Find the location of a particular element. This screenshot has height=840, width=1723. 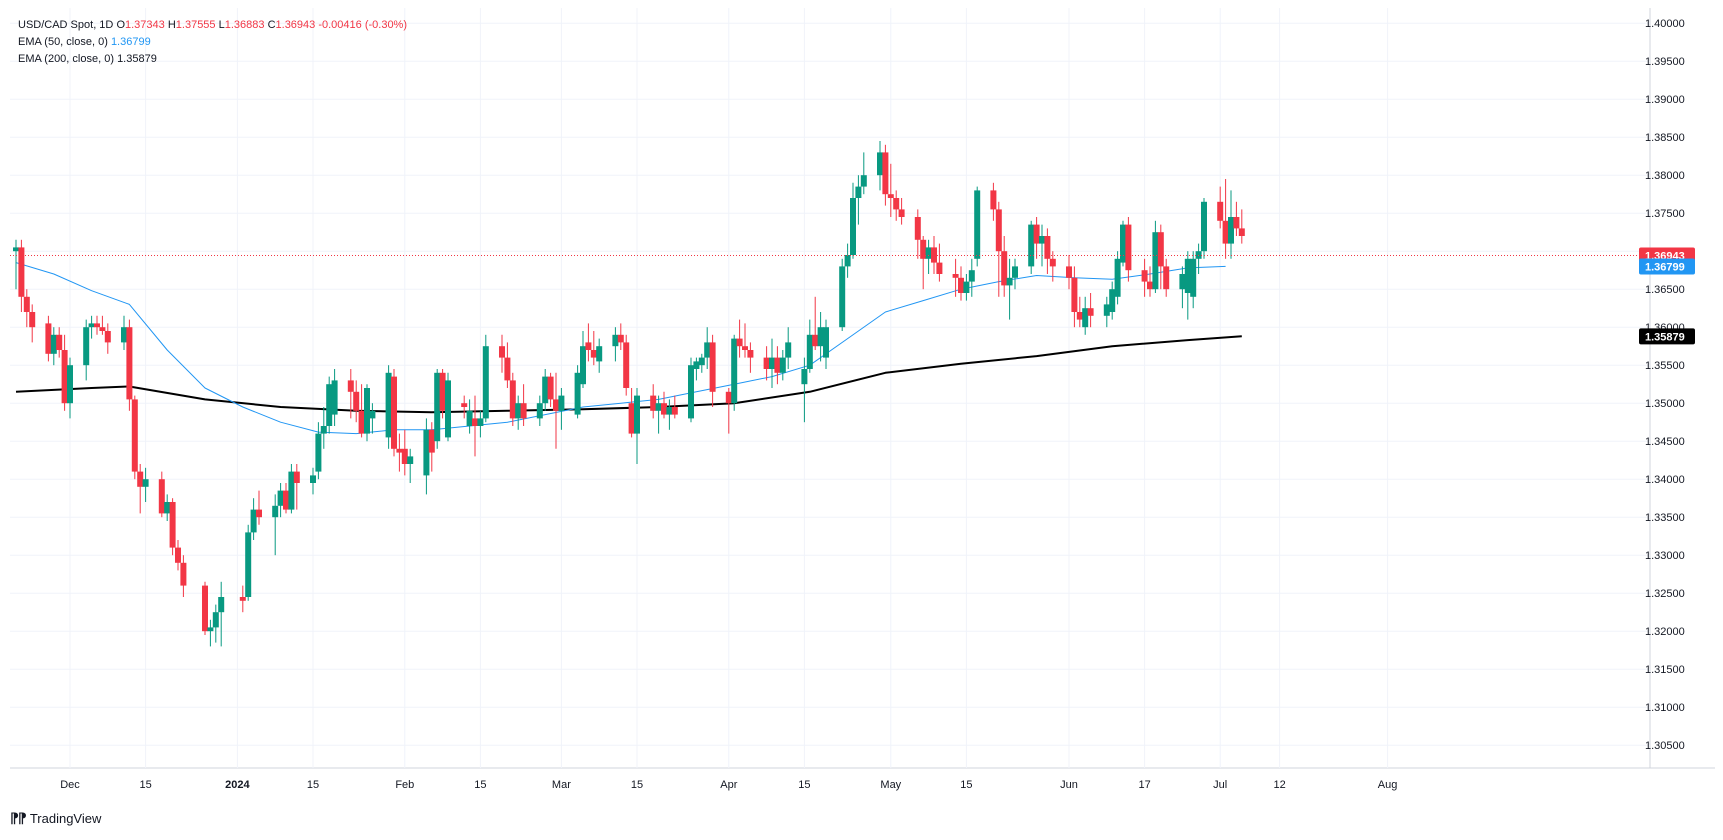

low-label: L is located at coordinates (221, 25).